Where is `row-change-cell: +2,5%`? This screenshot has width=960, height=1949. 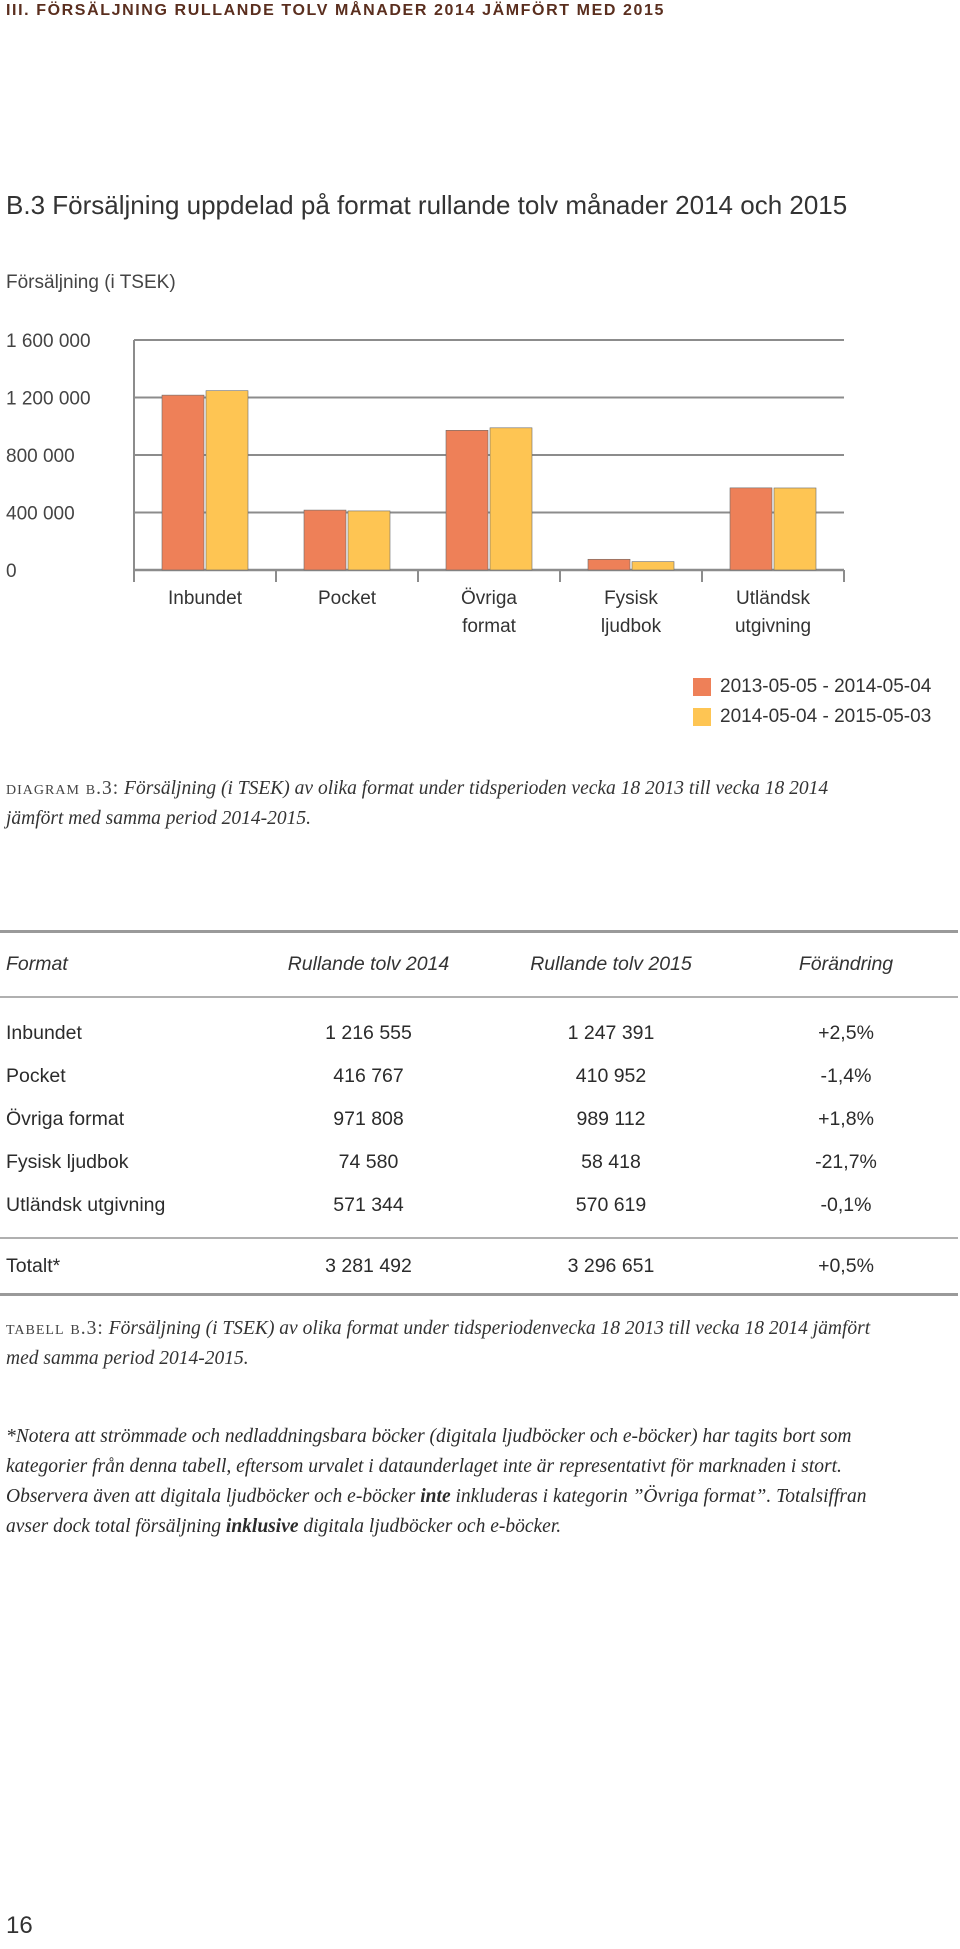
row-change-cell: +2,5% is located at coordinates (846, 1033).